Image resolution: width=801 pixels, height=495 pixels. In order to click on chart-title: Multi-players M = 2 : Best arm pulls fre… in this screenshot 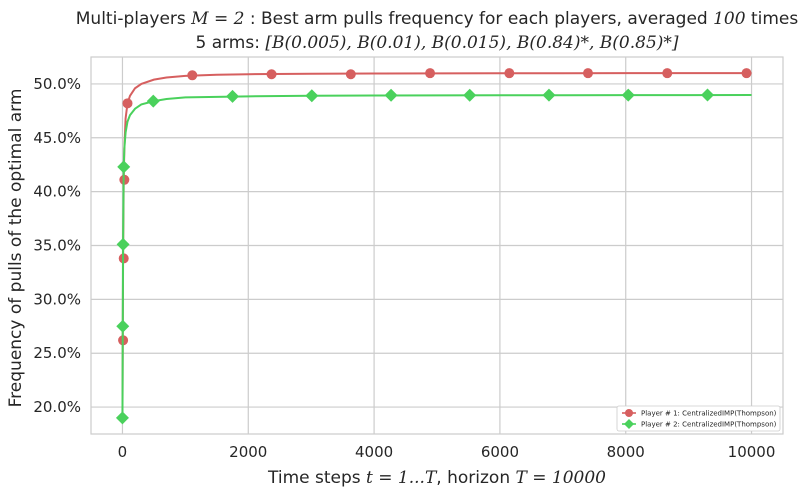, I will do `click(437, 31)`.